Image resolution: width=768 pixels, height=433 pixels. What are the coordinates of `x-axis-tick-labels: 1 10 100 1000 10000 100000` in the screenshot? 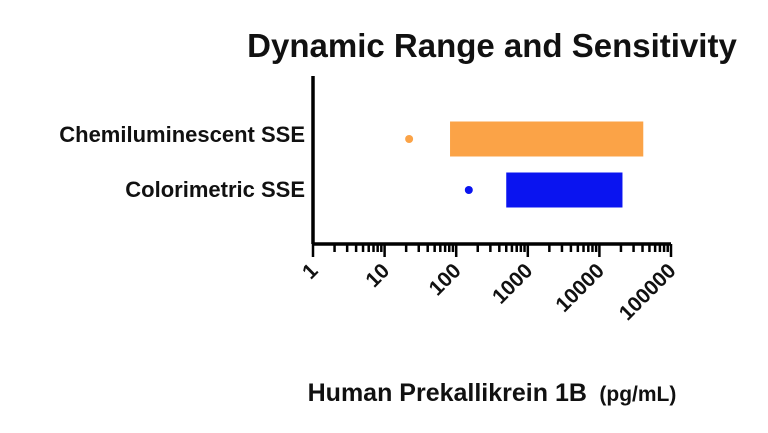 It's located at (489, 292).